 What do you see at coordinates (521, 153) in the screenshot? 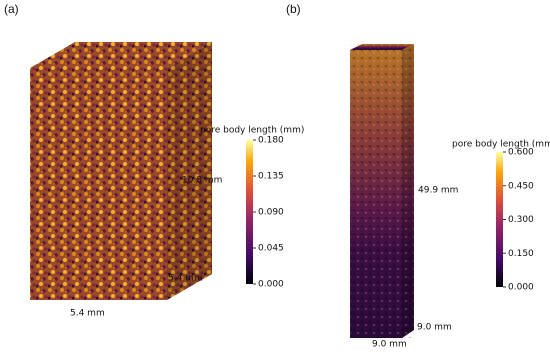
I see `colorbar-tick-label: 0.600` at bounding box center [521, 153].